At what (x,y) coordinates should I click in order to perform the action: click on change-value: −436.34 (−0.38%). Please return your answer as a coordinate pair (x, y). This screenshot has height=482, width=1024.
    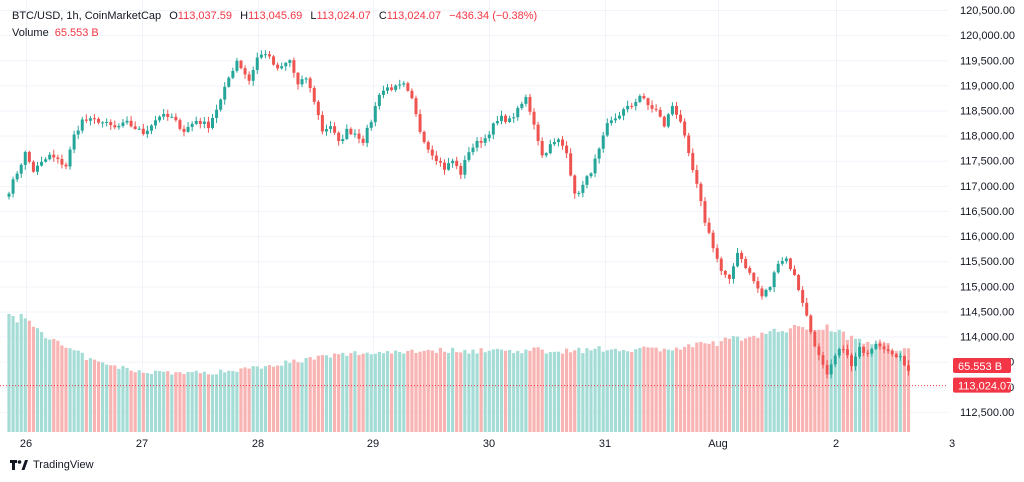
    Looking at the image, I should click on (493, 16).